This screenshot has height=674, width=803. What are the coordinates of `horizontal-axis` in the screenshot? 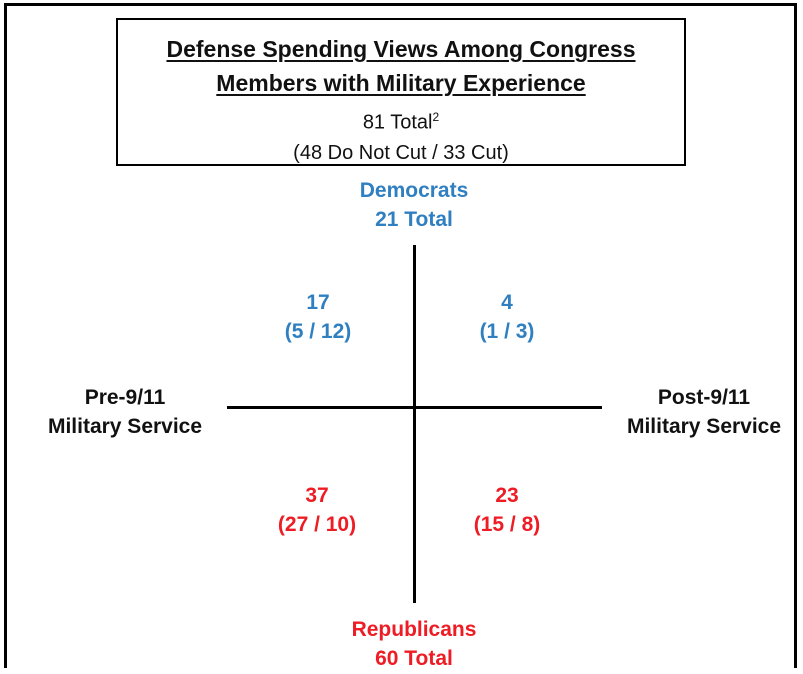 It's located at (414, 407).